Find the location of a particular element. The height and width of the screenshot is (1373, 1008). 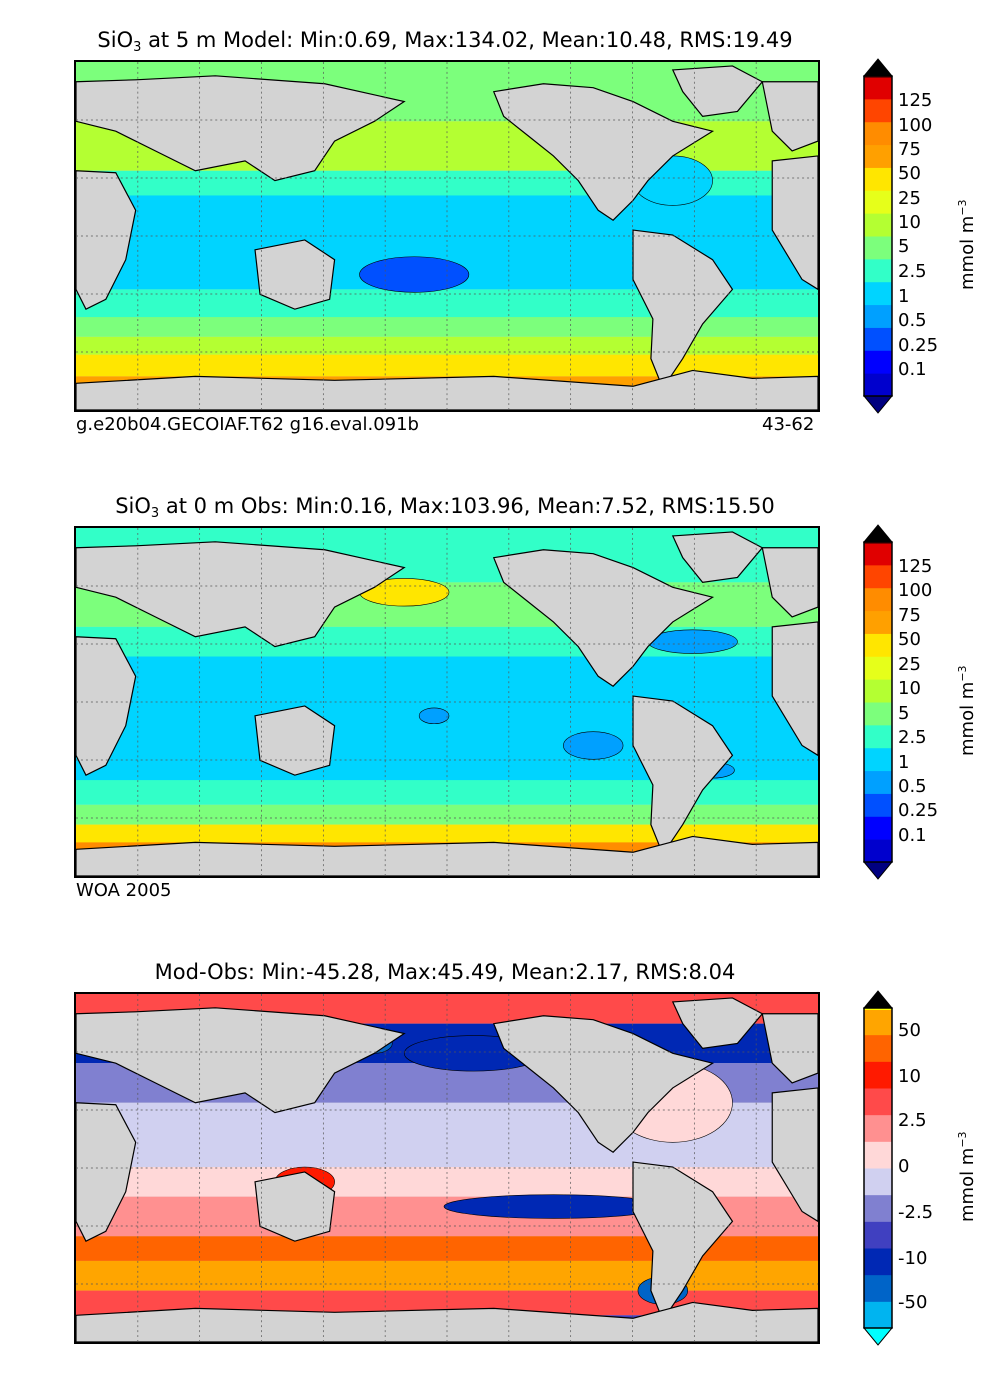

colorbar-model is located at coordinates (878, 236).